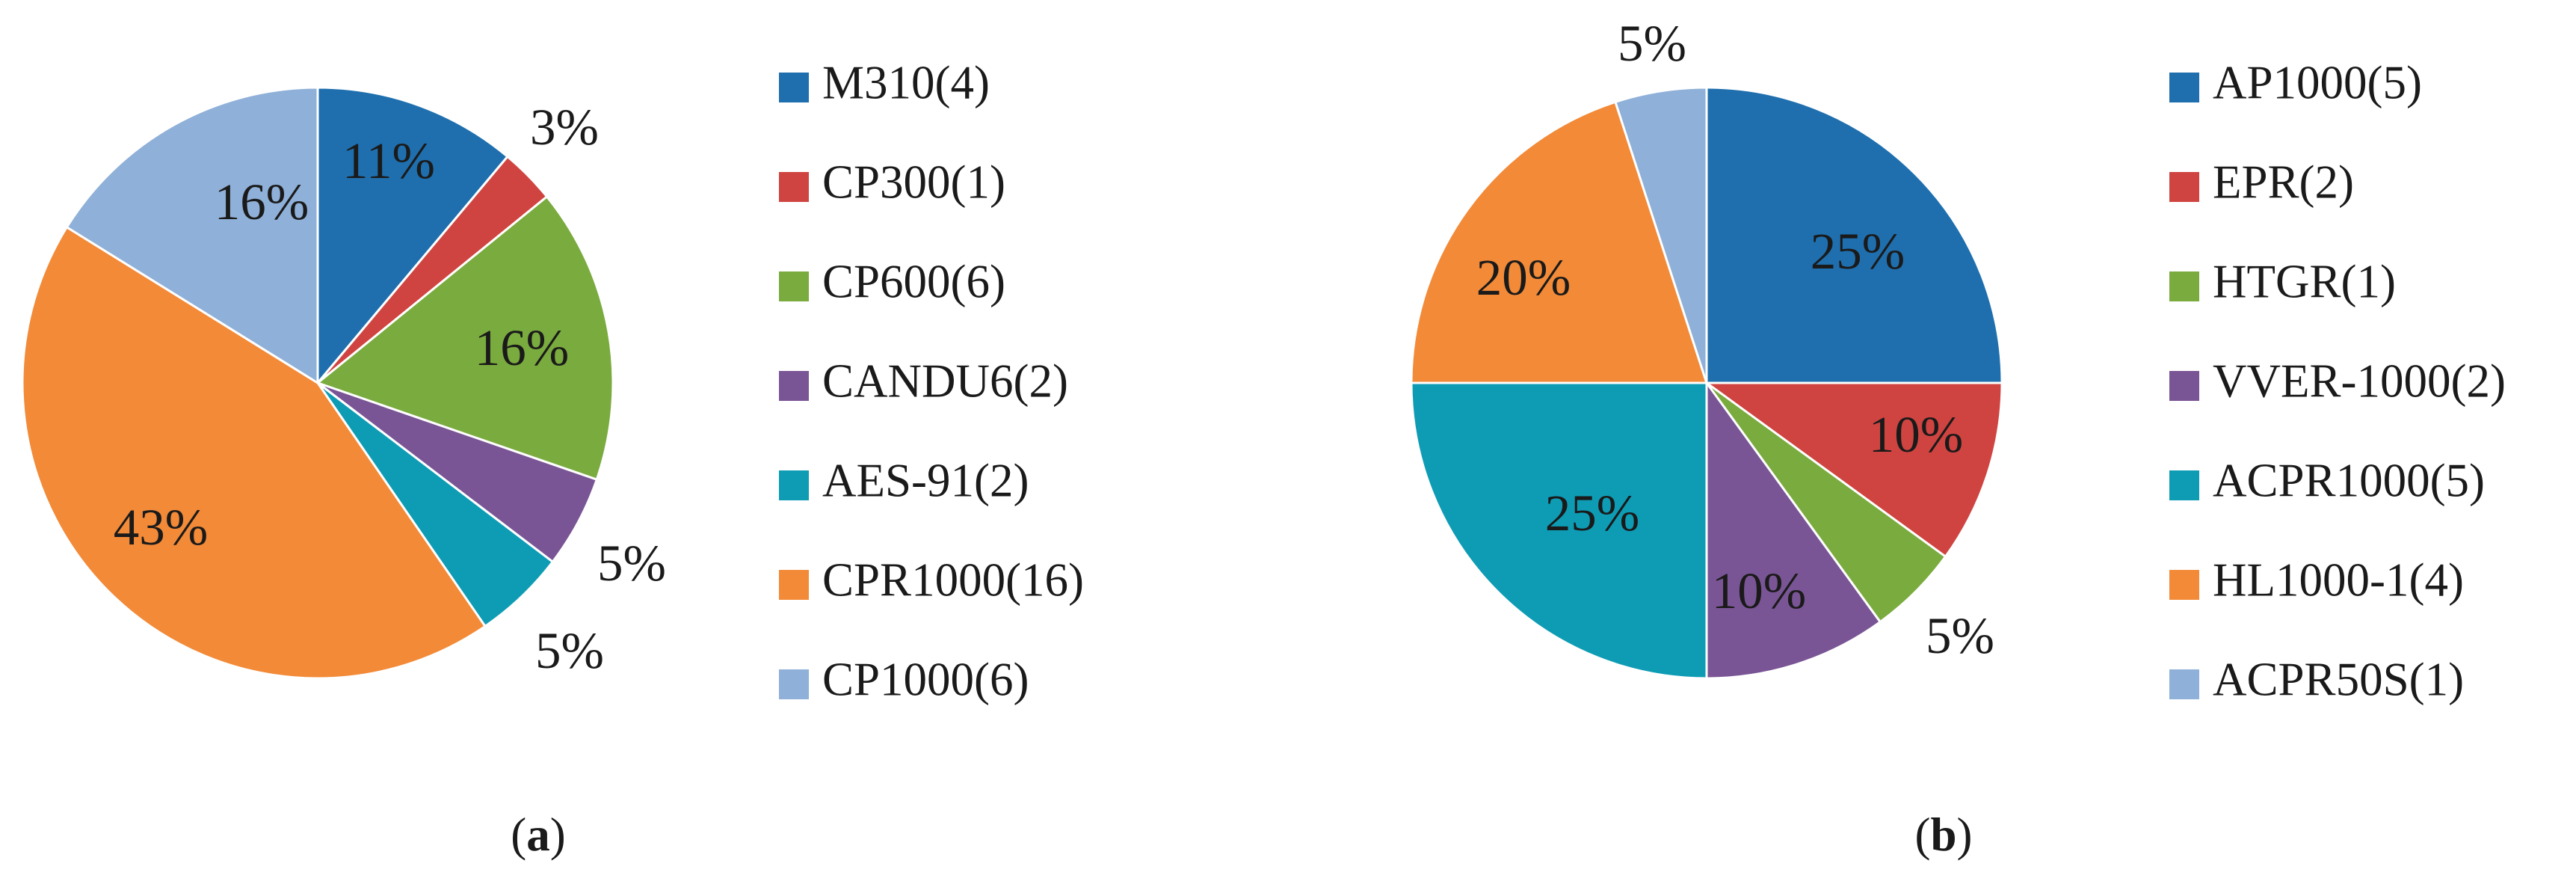 Image resolution: width=2576 pixels, height=893 pixels. I want to click on caption-letter: b, so click(1943, 834).